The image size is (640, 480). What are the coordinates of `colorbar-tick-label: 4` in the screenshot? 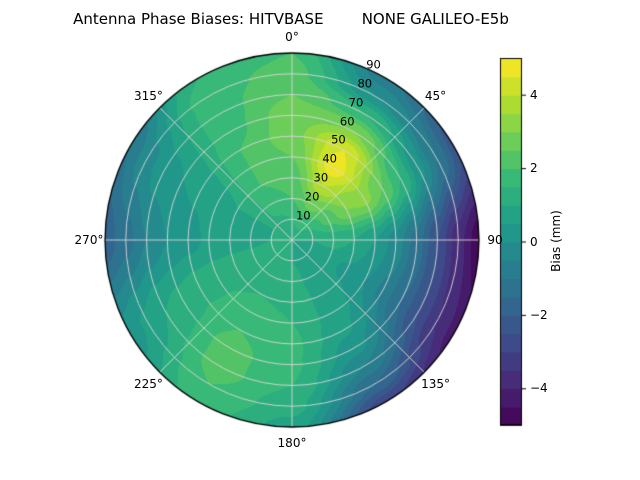 It's located at (534, 94).